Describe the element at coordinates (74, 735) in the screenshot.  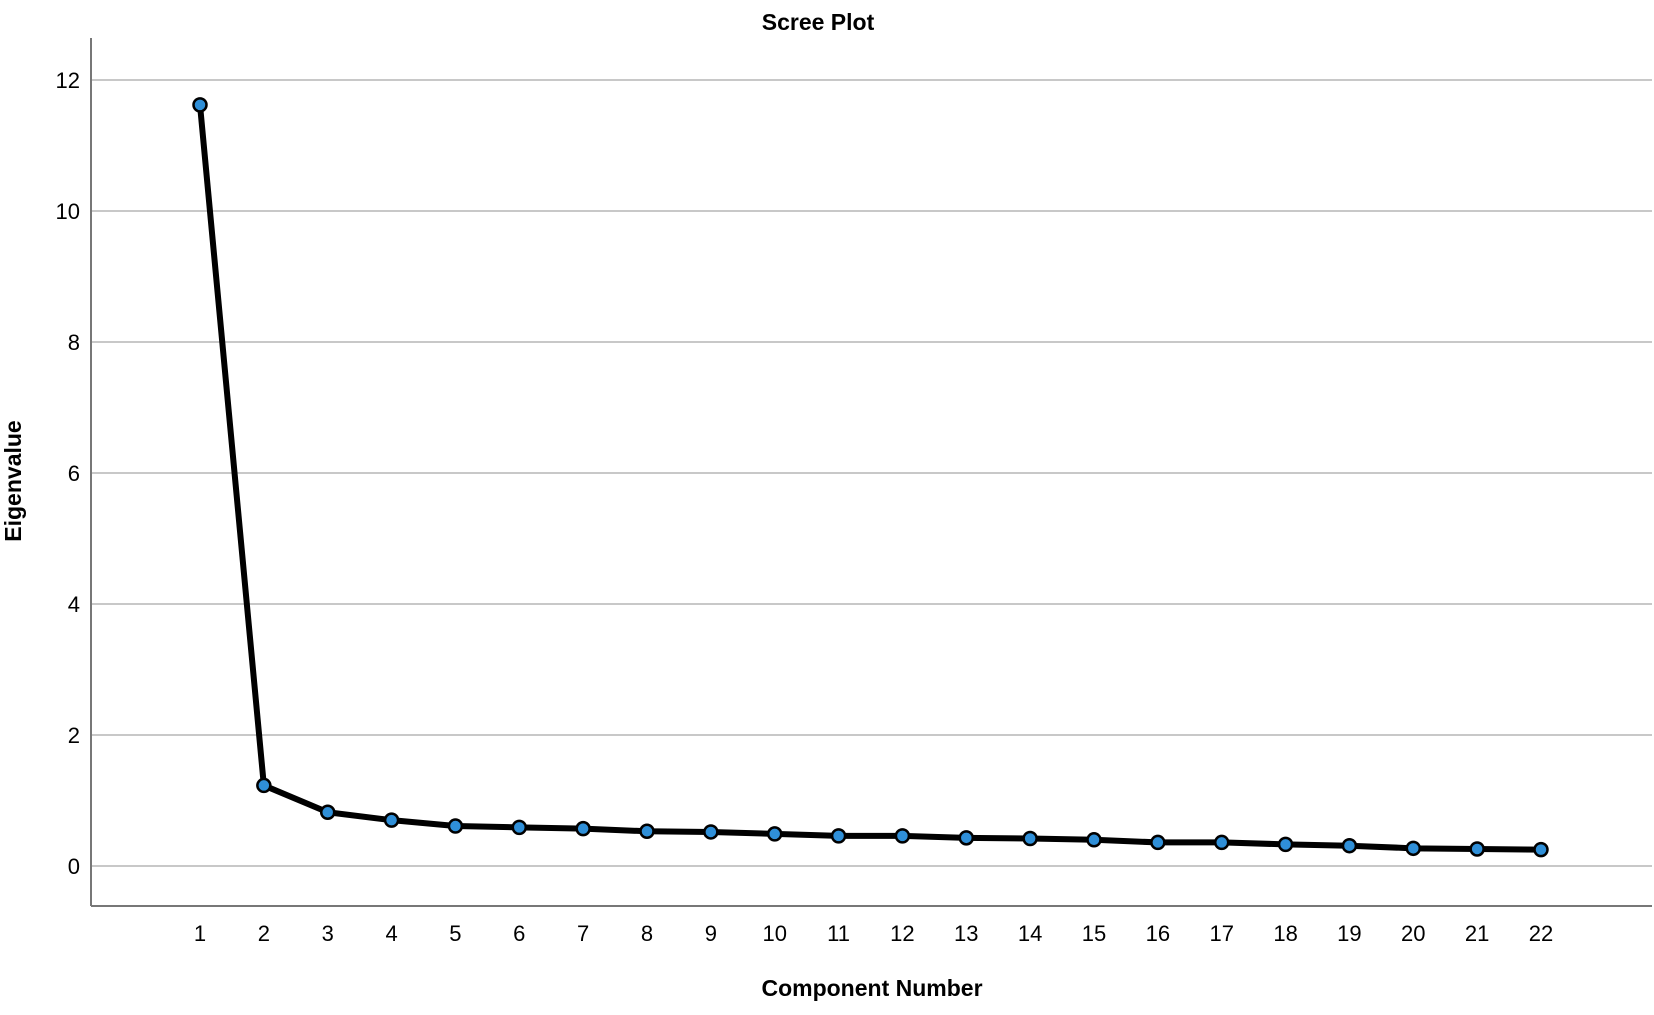
I see `y-tick-label-2: 2` at that location.